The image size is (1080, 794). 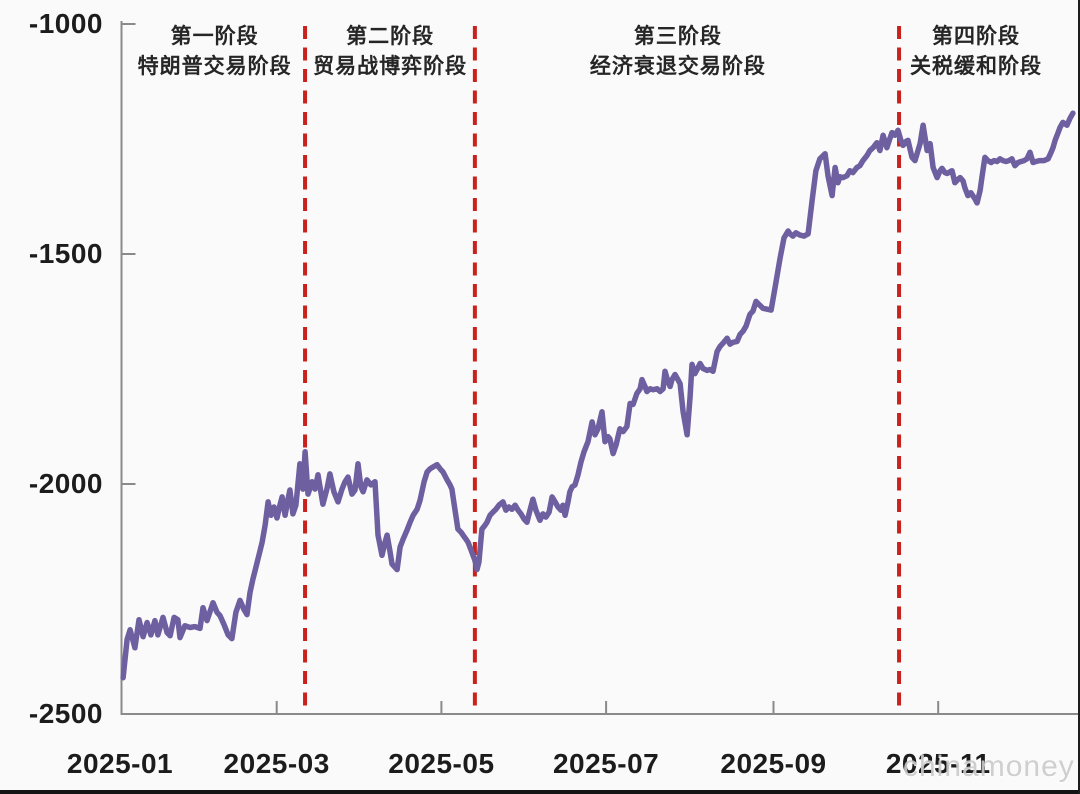 I want to click on annotation-phase-1-subtitle: 特朗普交易阶段, so click(x=214, y=66).